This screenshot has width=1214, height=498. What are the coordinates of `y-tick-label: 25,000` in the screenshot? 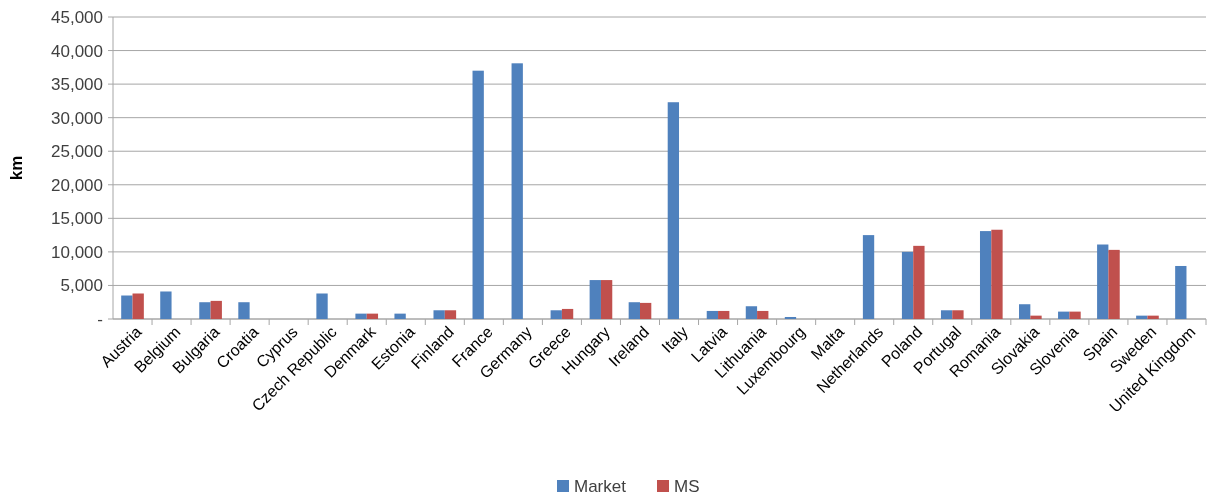 It's located at (77, 152).